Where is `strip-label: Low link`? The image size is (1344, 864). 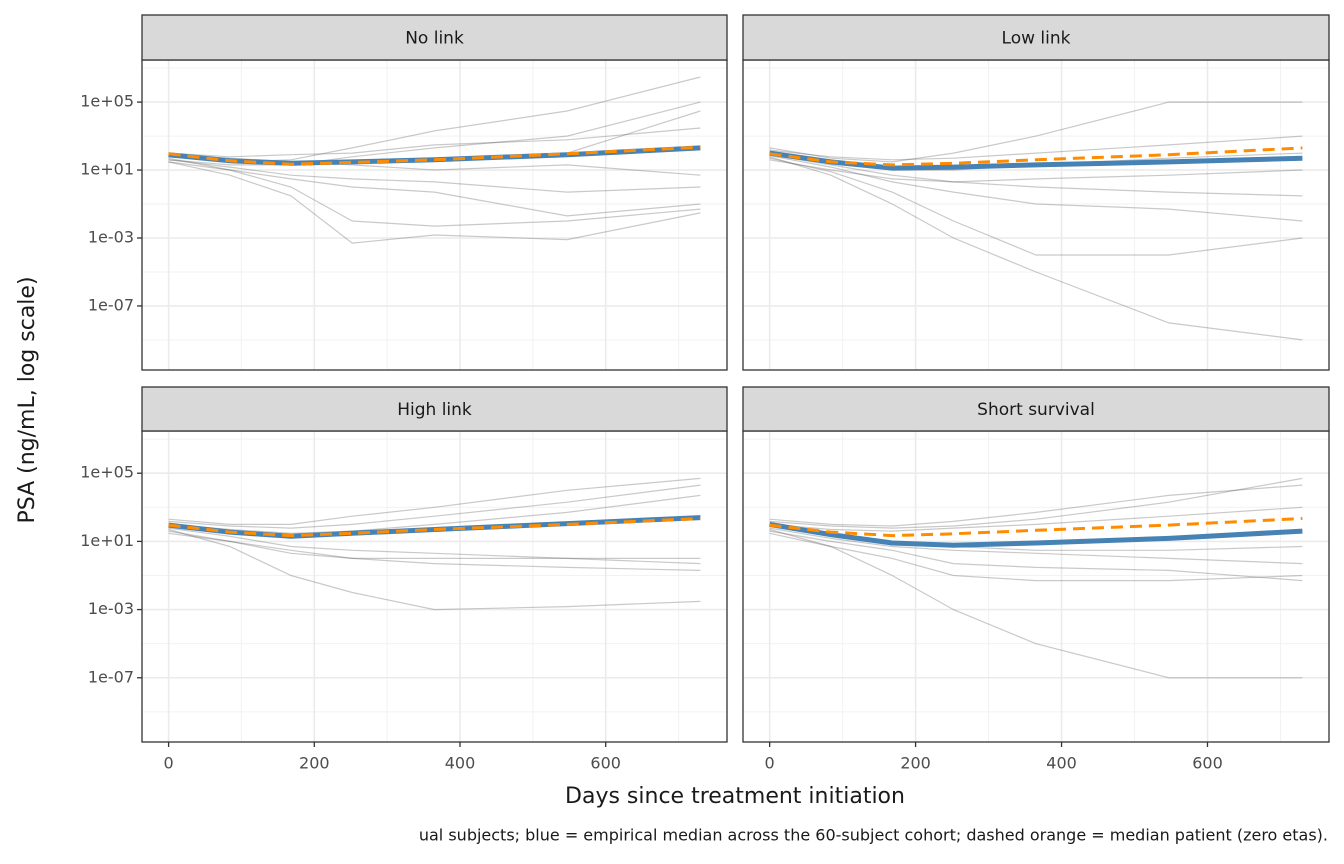 strip-label: Low link is located at coordinates (1036, 39).